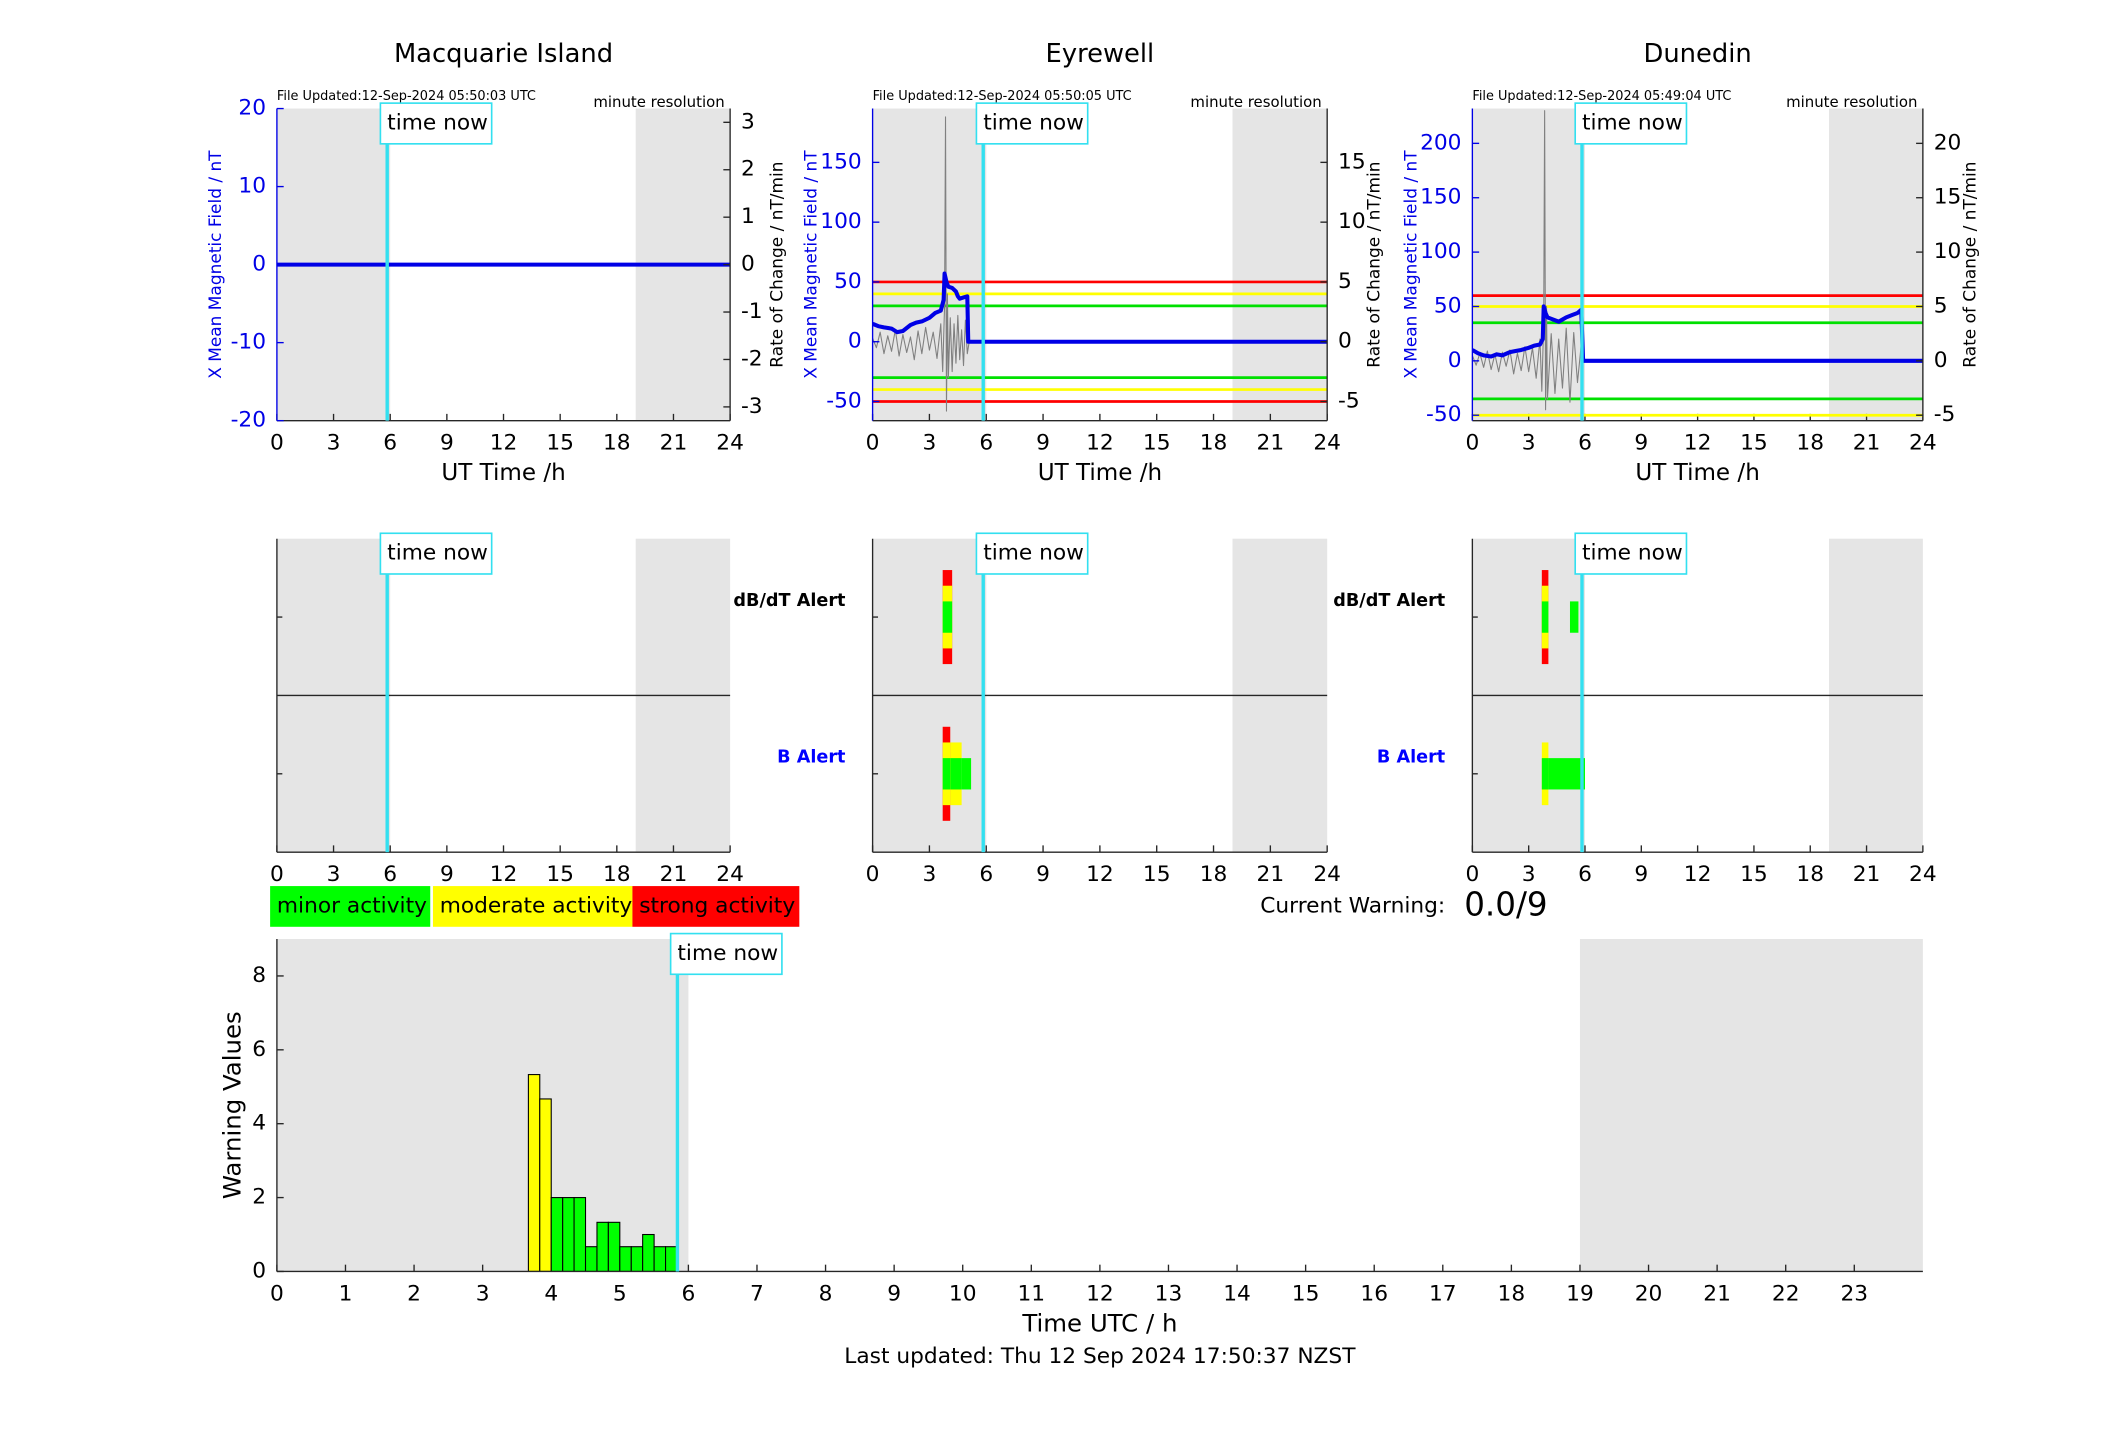 Image resolution: width=2117 pixels, height=1437 pixels. What do you see at coordinates (752, 311) in the screenshot?
I see `y2-tick-label: -1` at bounding box center [752, 311].